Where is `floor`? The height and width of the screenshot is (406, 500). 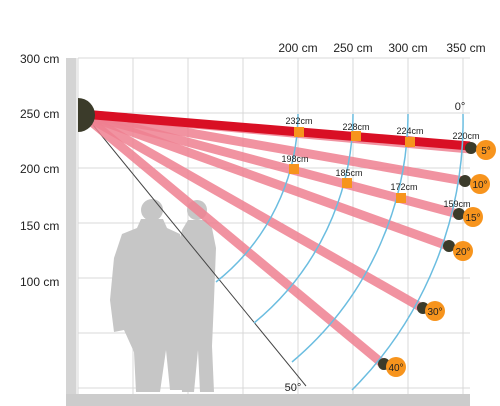
floor is located at coordinates (268, 400).